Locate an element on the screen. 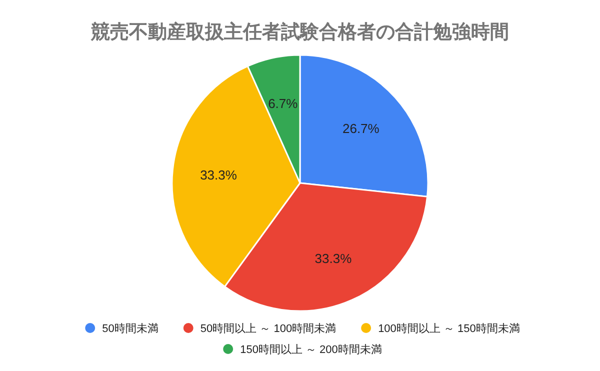 The width and height of the screenshot is (600, 371). chart-title: 競売不動産取扱主任者試験合格者の合計勉強時間 is located at coordinates (299, 32).